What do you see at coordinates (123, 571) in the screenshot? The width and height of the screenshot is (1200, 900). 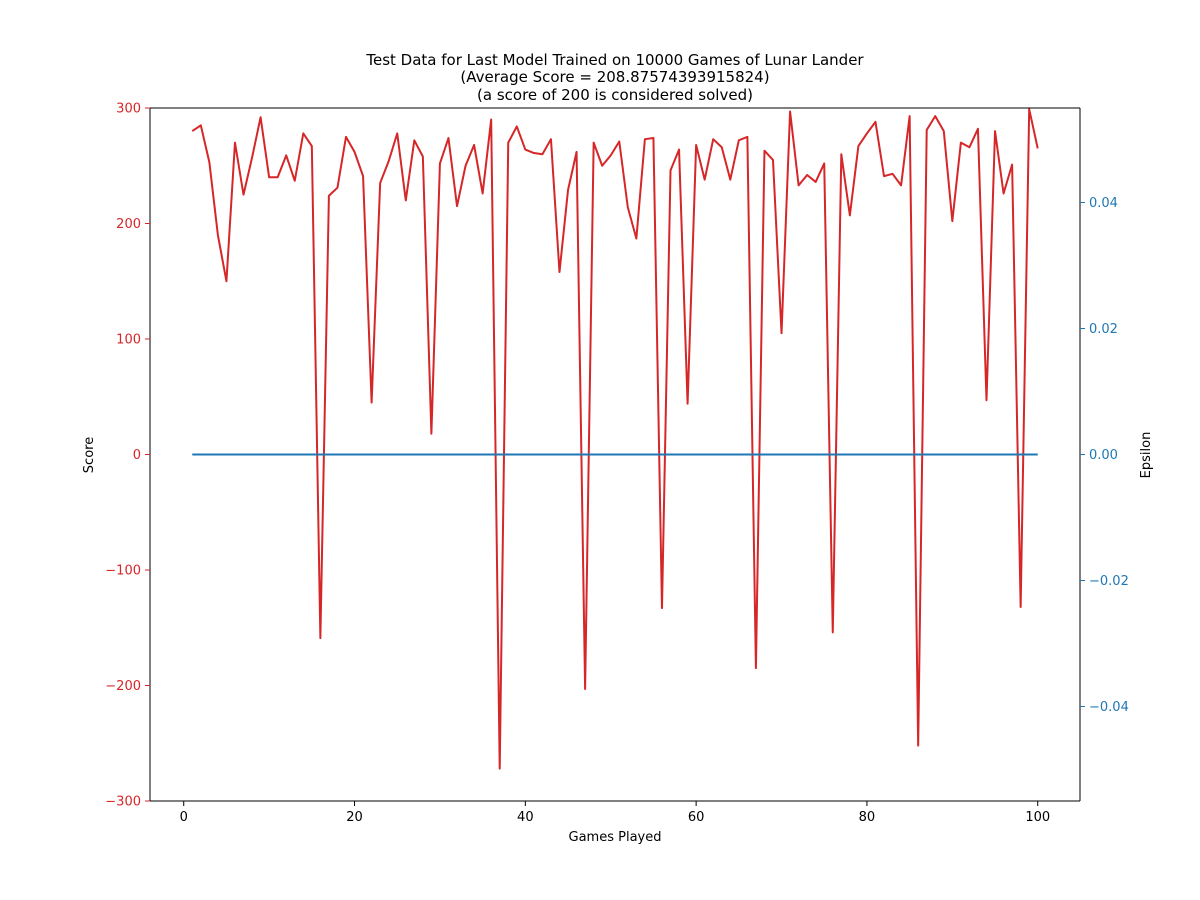 I see `y-tick-label-left: −100` at bounding box center [123, 571].